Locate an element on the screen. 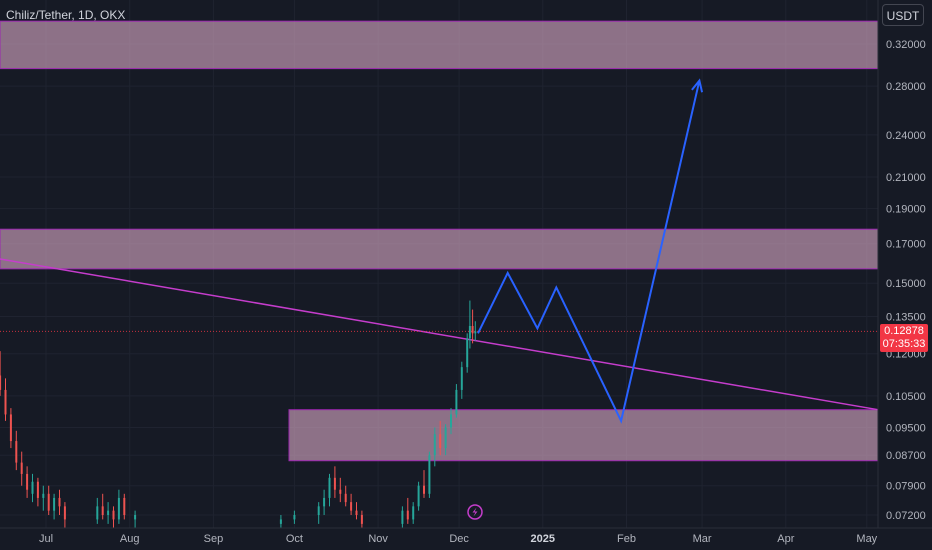 The image size is (932, 550). price-tick-label: 0.28000 is located at coordinates (906, 87).